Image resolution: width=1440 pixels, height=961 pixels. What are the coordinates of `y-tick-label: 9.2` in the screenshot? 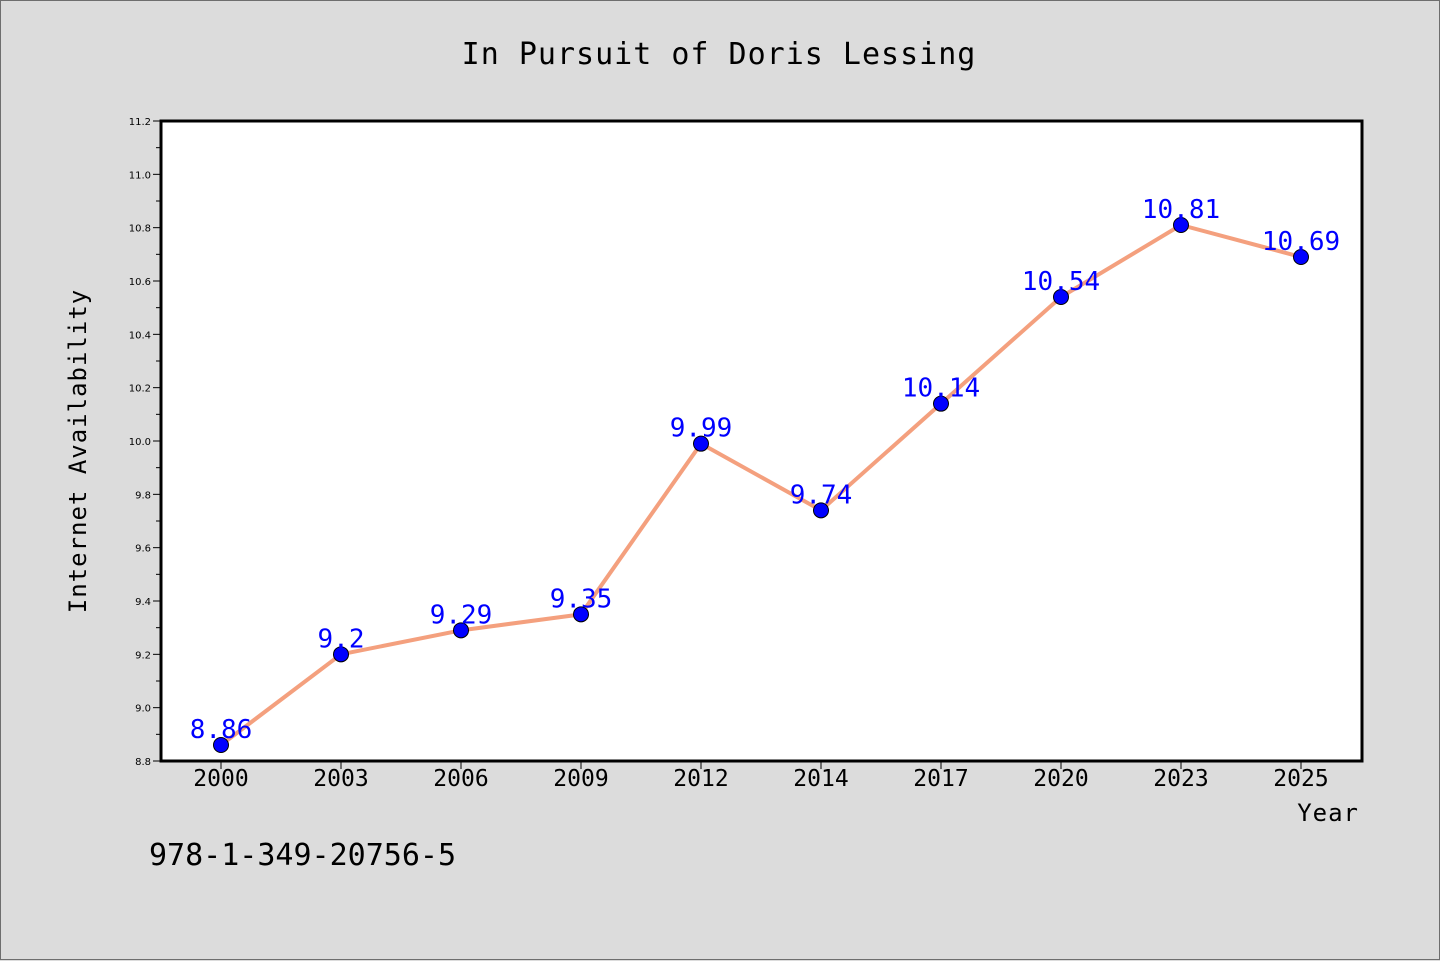 It's located at (143, 655).